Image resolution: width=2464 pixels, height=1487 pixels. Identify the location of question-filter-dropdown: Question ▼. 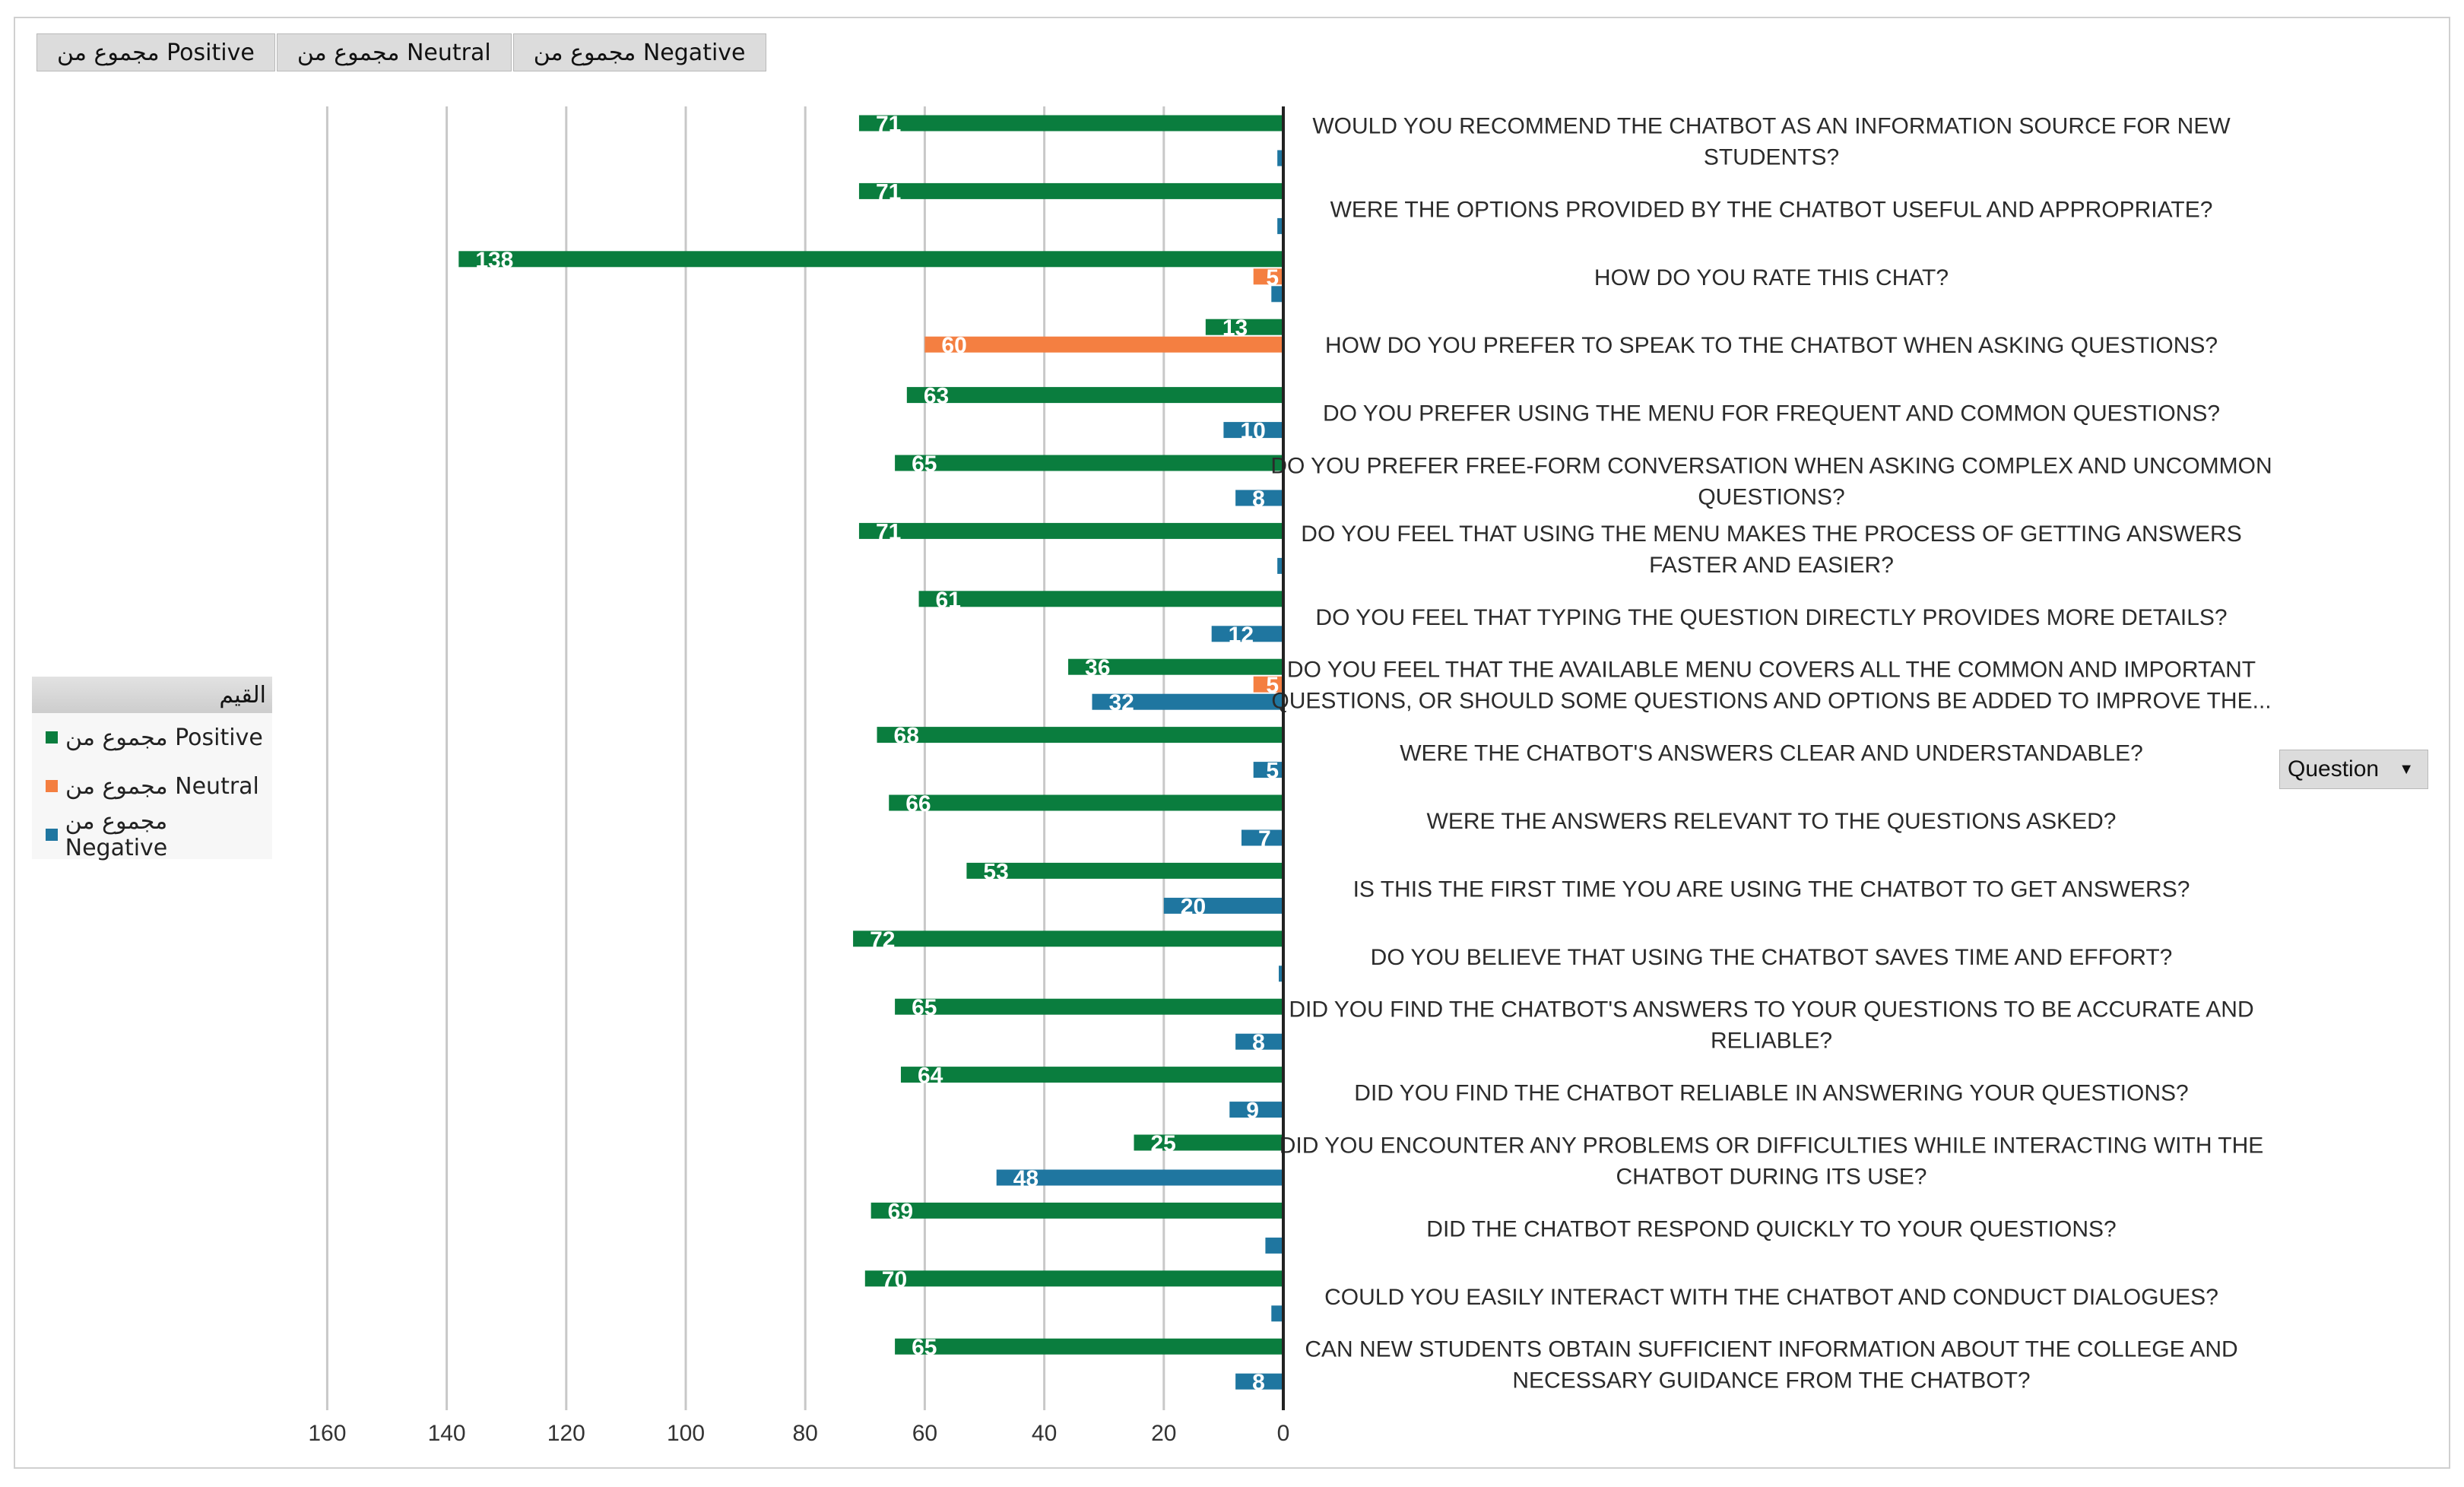
(2354, 769).